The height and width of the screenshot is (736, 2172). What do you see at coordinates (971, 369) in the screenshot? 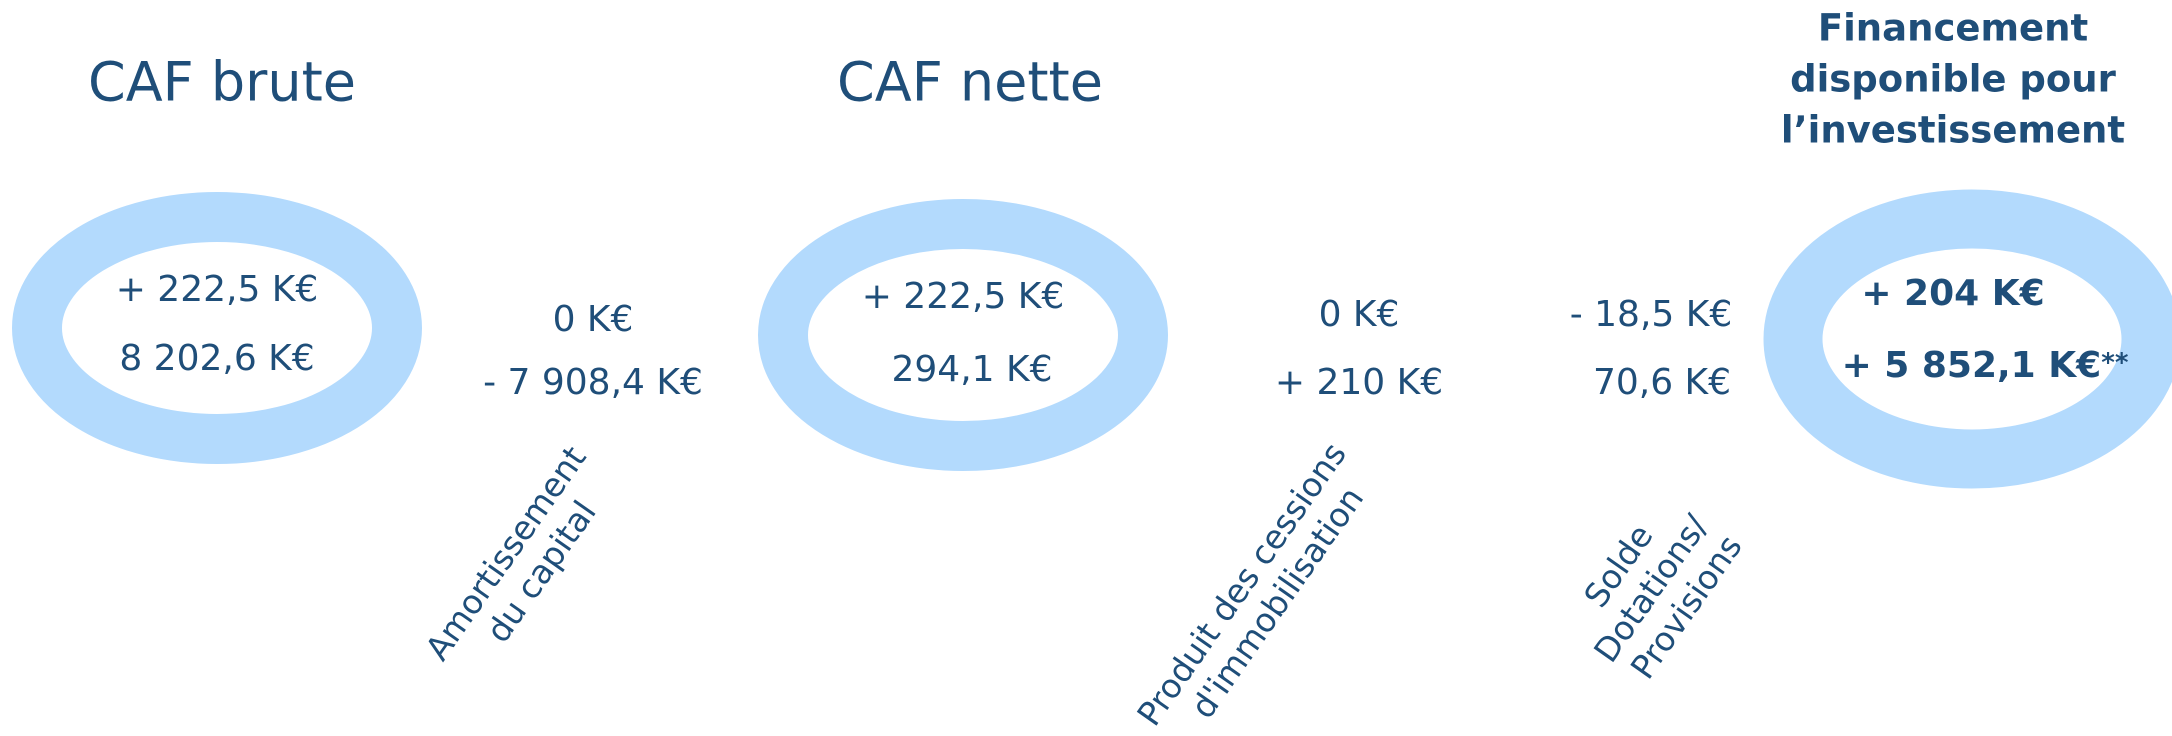
I see `node-value: 294,1 K€` at bounding box center [971, 369].